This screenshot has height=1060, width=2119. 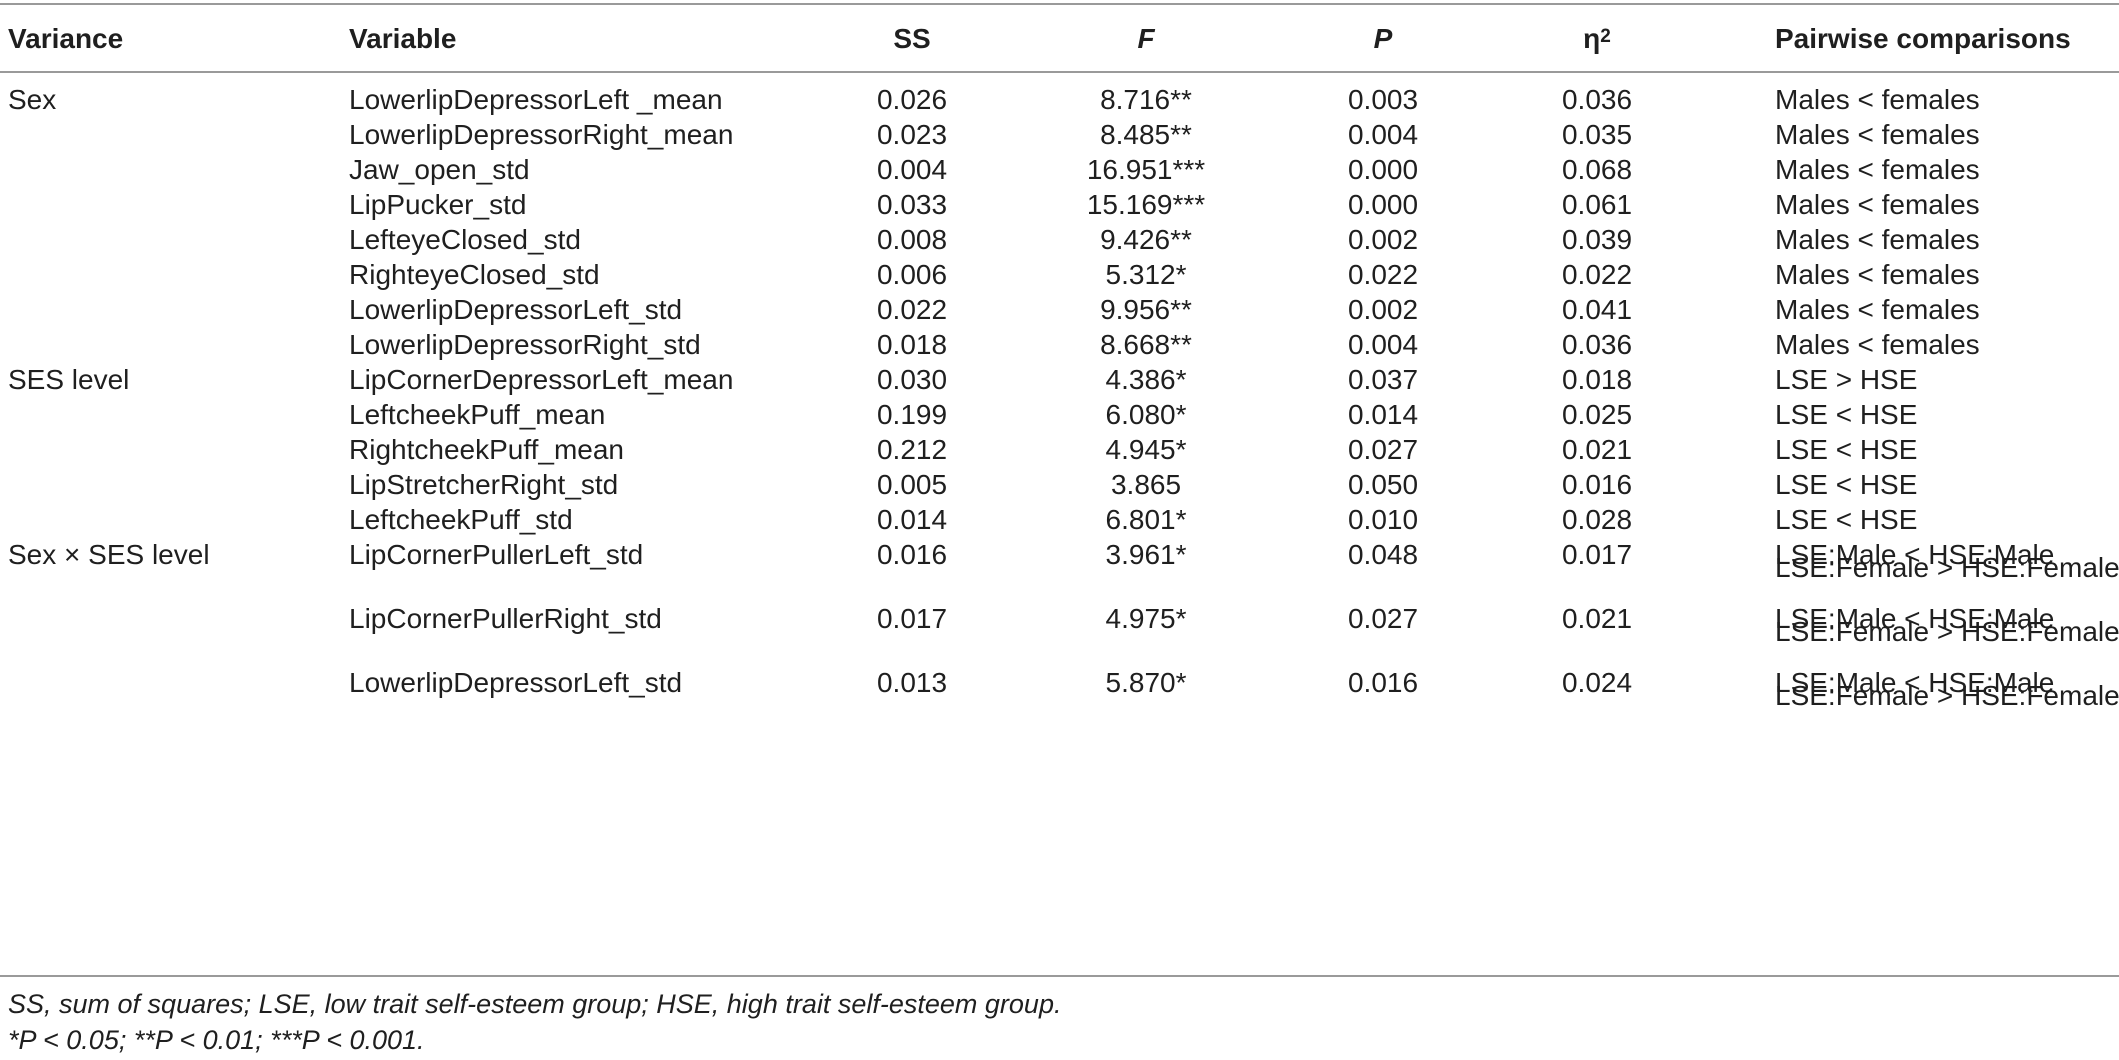 What do you see at coordinates (912, 618) in the screenshot?
I see `row-ss: 0.017` at bounding box center [912, 618].